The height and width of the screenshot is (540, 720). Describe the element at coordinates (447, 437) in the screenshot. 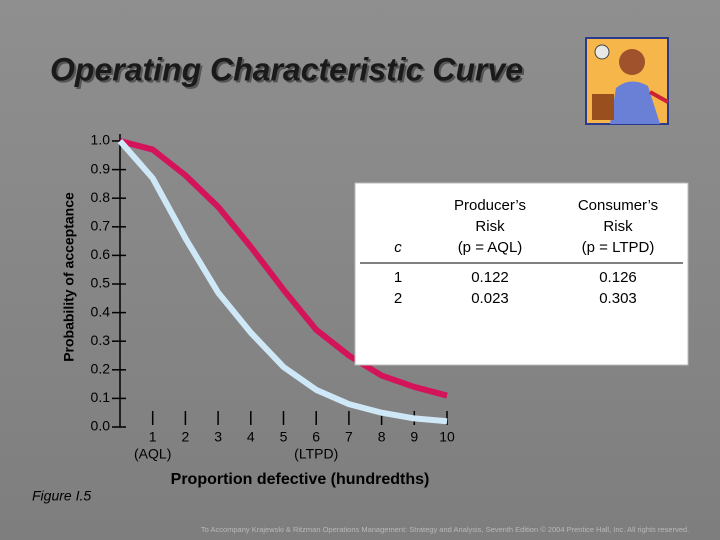

I see `x-tick-label: 10` at that location.